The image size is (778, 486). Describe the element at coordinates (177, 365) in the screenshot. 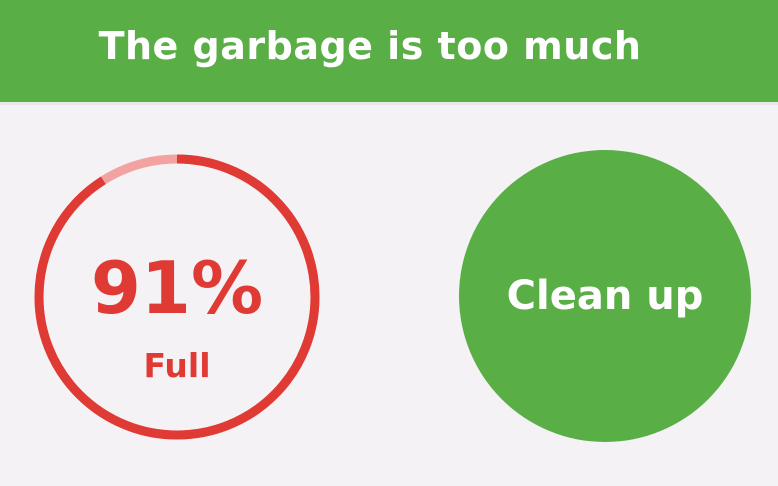

I see `gauge-caption: Full` at that location.